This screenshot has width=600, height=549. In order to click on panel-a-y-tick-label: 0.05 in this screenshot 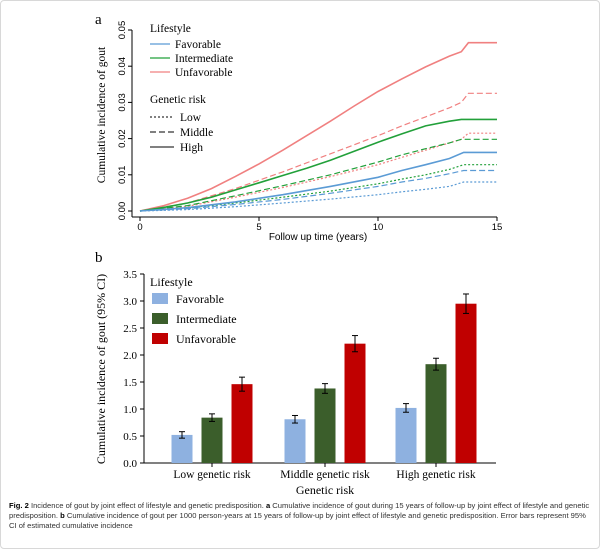, I will do `click(122, 30)`.